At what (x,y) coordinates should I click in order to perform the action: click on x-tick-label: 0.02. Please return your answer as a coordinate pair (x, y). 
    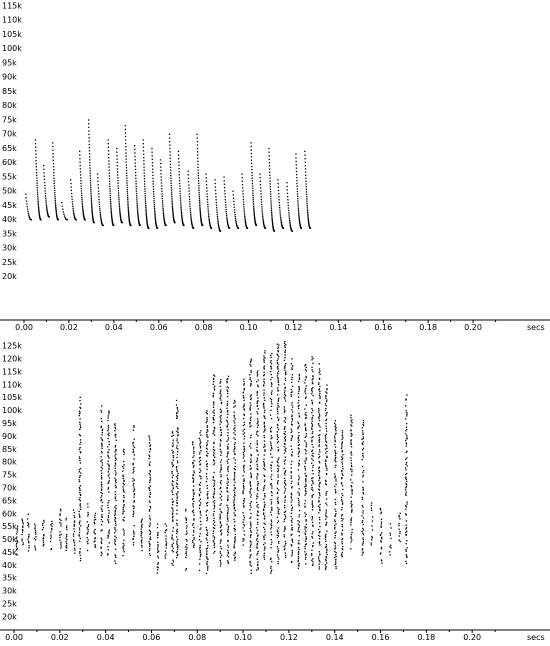
    Looking at the image, I should click on (60, 637).